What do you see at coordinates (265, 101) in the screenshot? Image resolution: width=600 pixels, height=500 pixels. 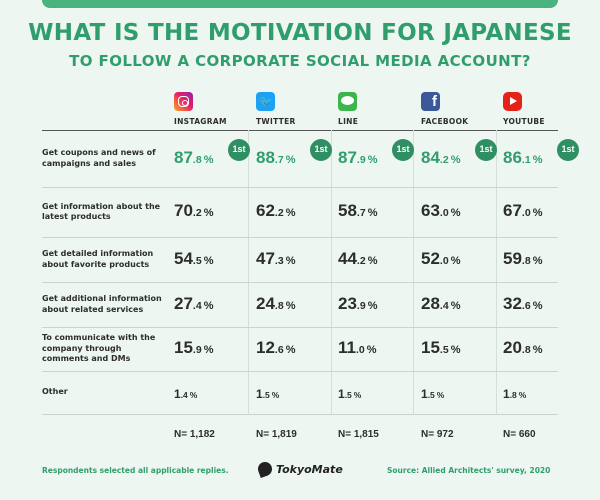 I see `twitter-icon: 🐦` at bounding box center [265, 101].